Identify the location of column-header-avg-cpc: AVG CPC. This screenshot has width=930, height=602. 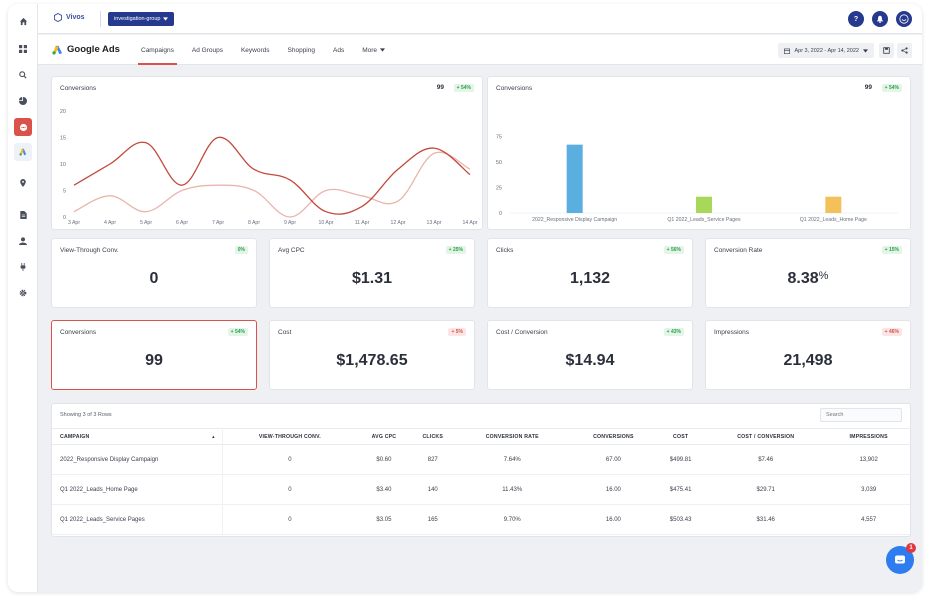
(384, 436).